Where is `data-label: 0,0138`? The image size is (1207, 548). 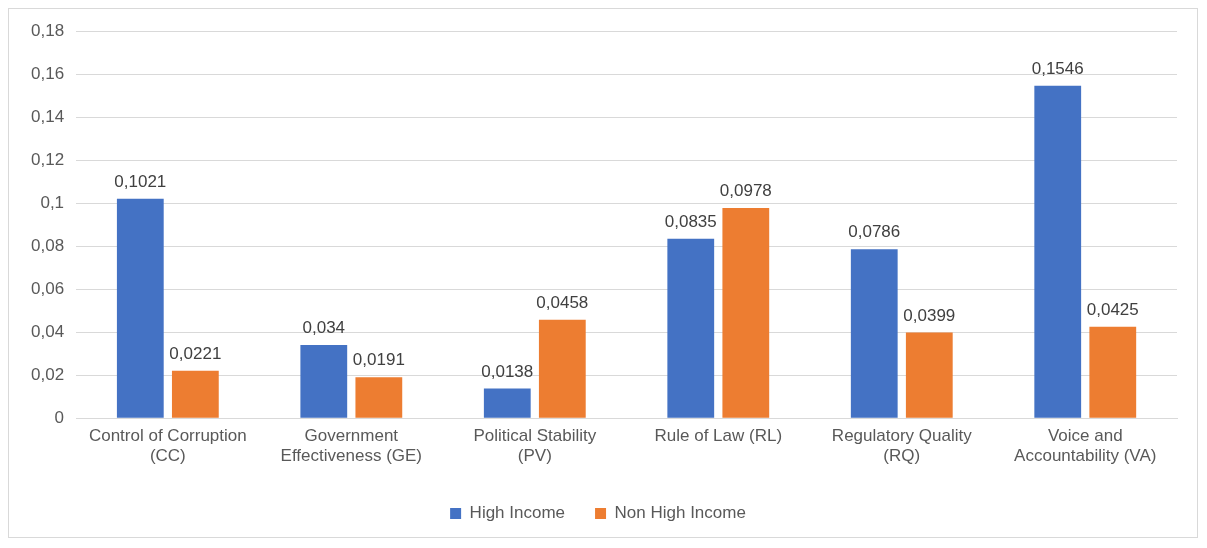 data-label: 0,0138 is located at coordinates (507, 371).